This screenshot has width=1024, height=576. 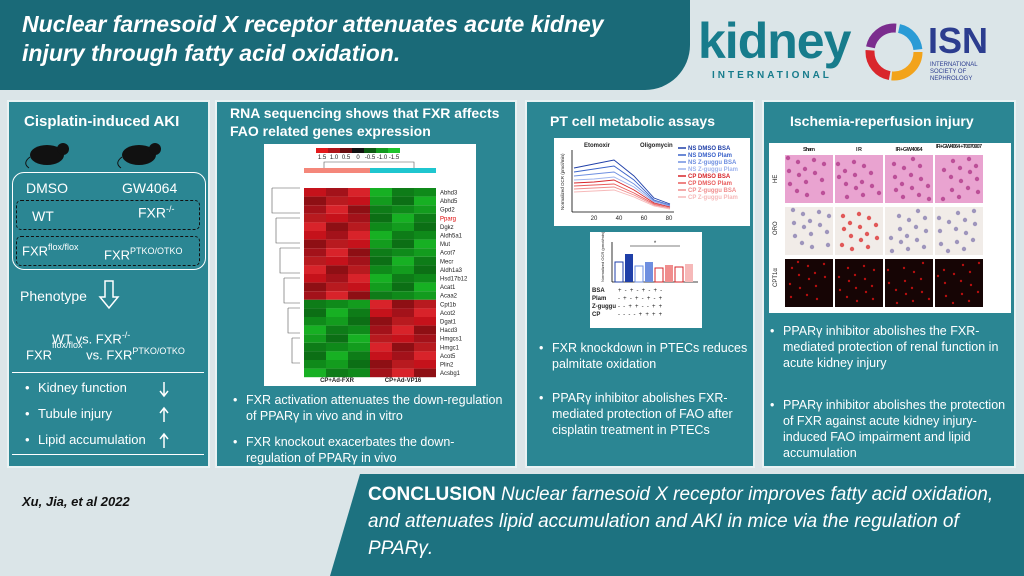 I want to click on group-bar, so click(x=337, y=170).